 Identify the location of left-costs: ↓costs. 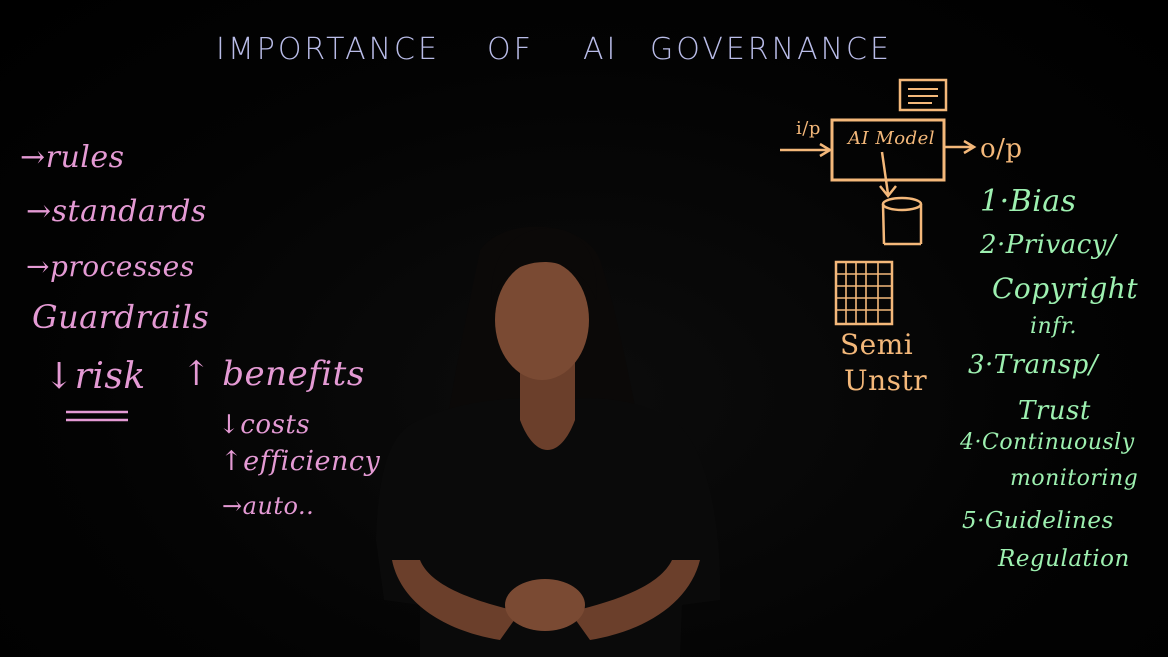
(264, 425).